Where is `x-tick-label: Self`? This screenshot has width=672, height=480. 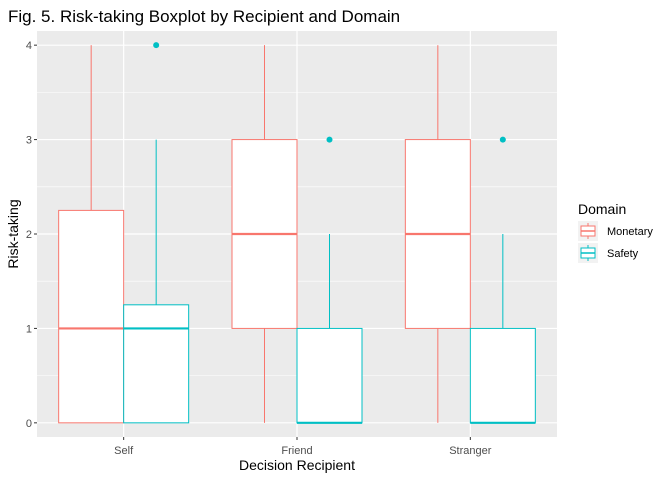
x-tick-label: Self is located at coordinates (124, 451).